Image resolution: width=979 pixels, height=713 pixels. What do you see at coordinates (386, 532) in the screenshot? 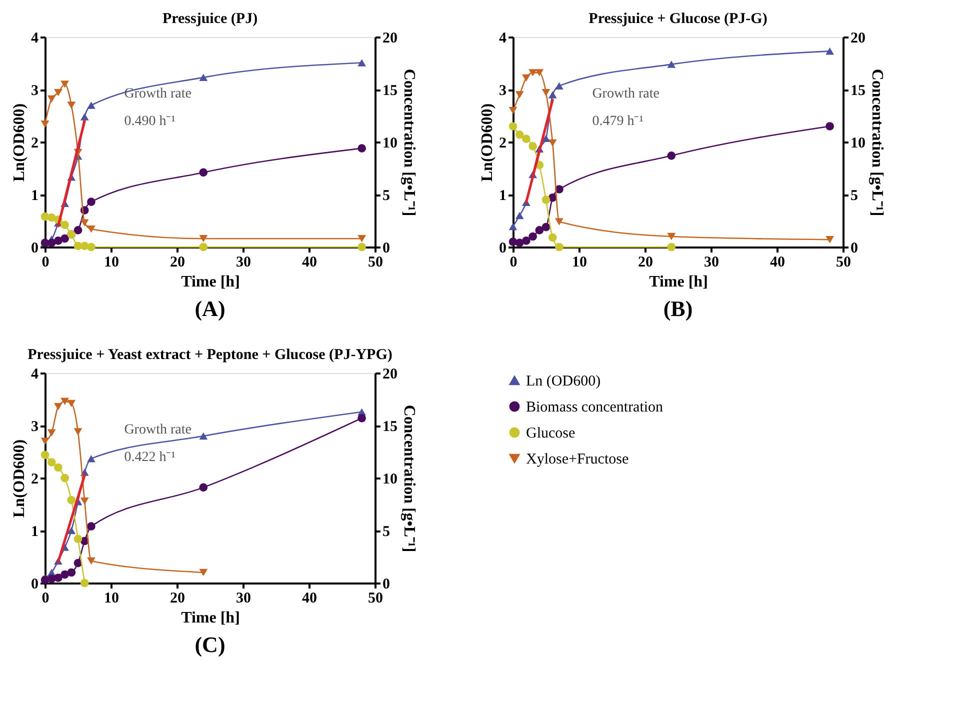
I see `y2-tick-label: 5` at bounding box center [386, 532].